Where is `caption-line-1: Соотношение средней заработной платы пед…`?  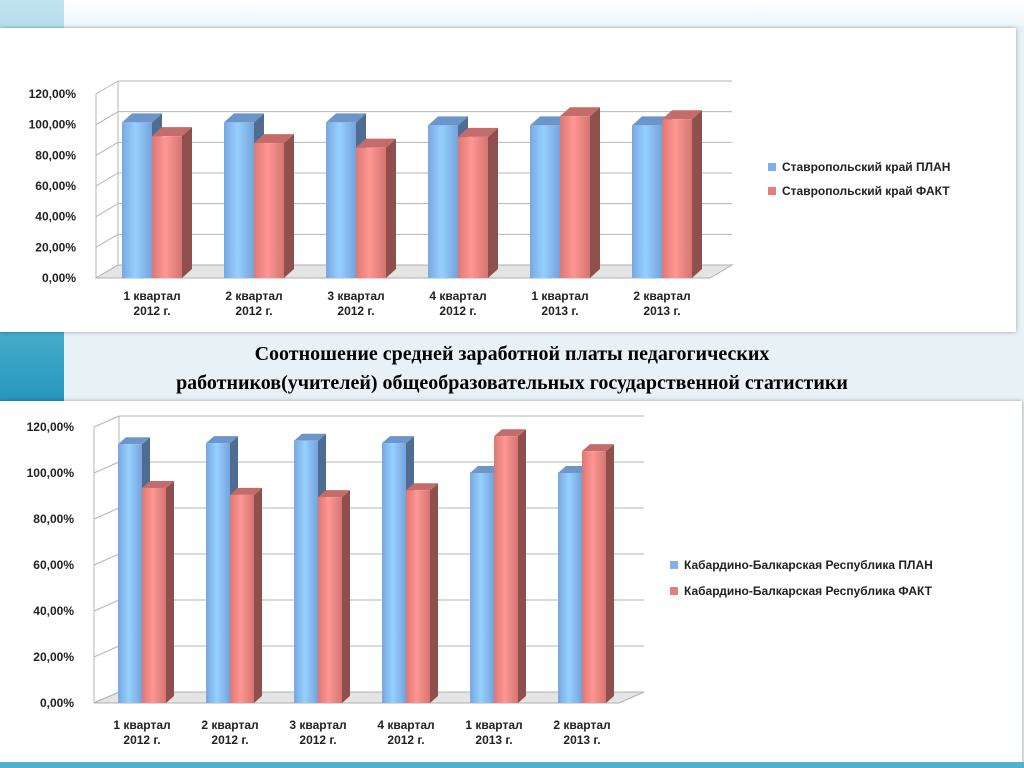
caption-line-1: Соотношение средней заработной платы пед… is located at coordinates (512, 354).